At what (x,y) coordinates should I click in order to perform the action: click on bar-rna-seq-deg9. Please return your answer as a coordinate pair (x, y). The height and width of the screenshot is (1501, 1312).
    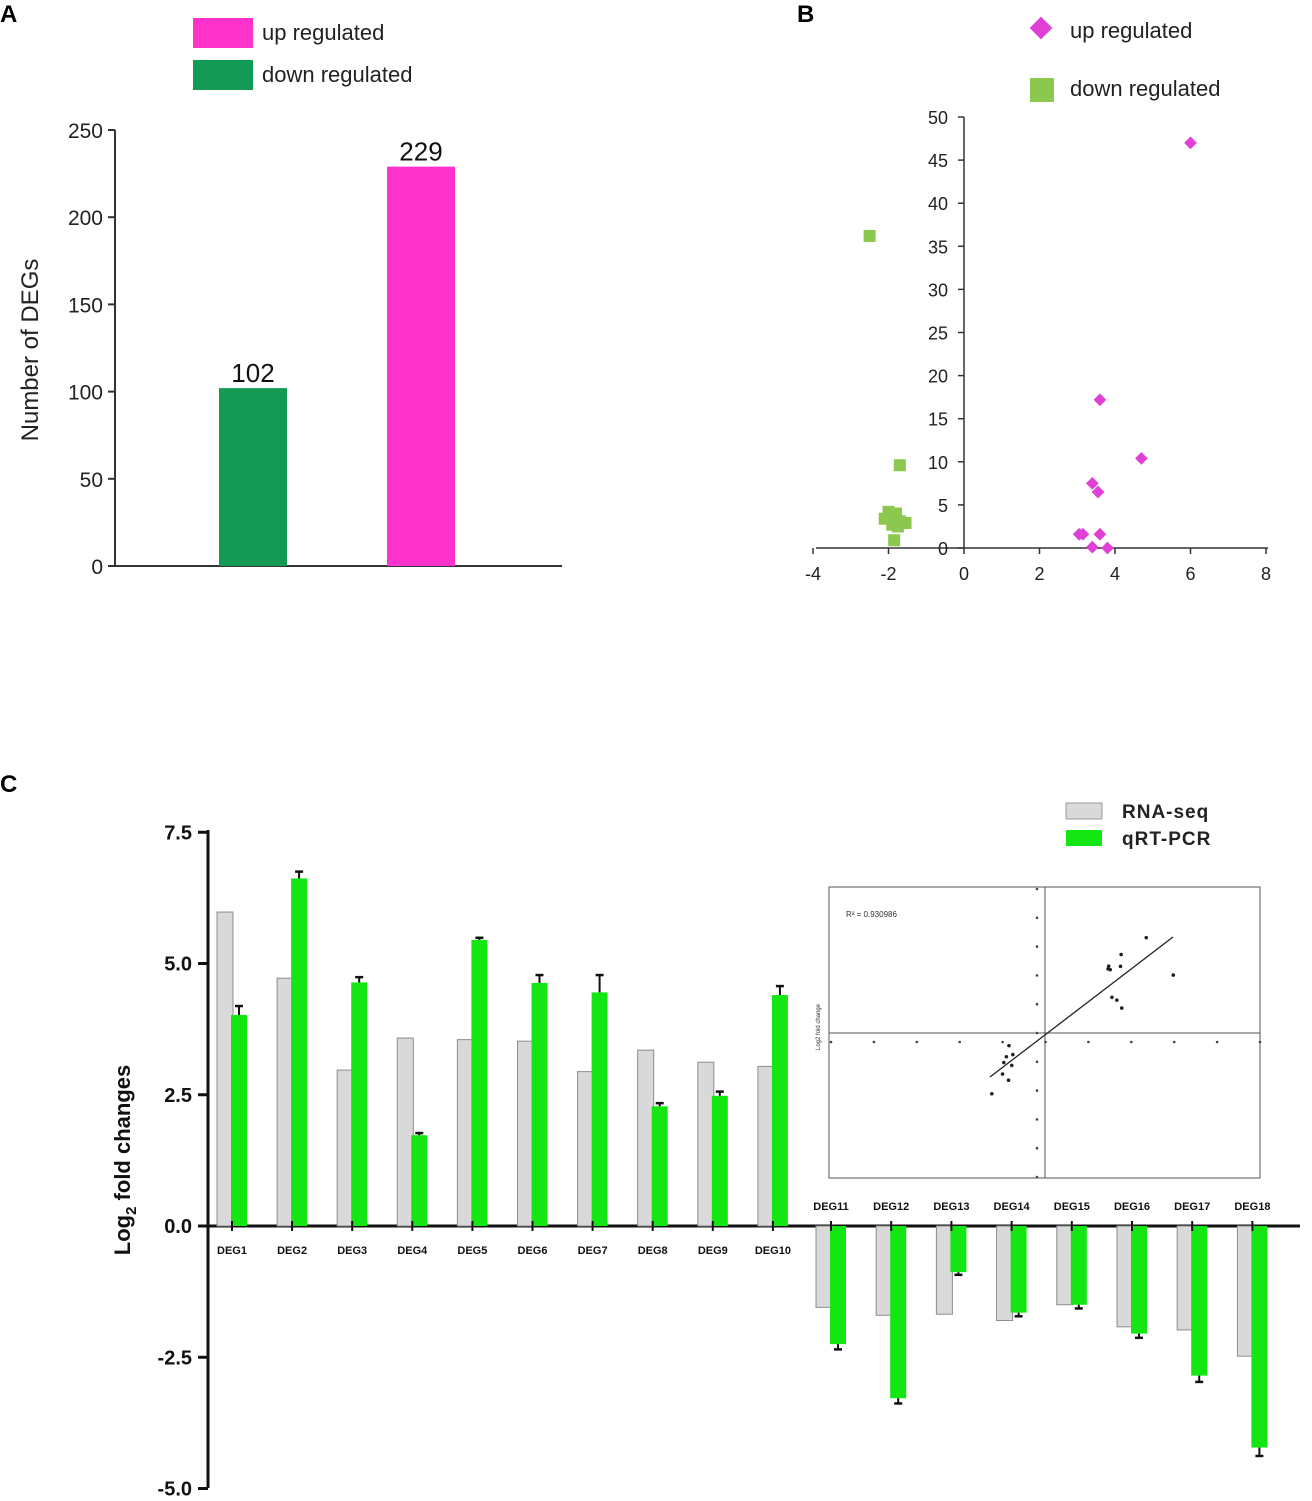
    Looking at the image, I should click on (706, 1144).